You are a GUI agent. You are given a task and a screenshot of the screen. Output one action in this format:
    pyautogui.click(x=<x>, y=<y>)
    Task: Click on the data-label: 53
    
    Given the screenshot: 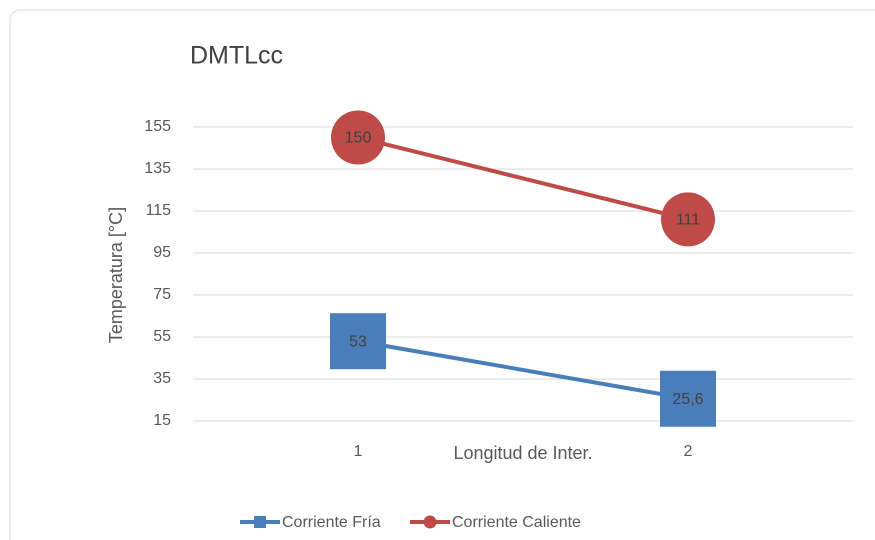 What is the action you would take?
    pyautogui.click(x=358, y=341)
    